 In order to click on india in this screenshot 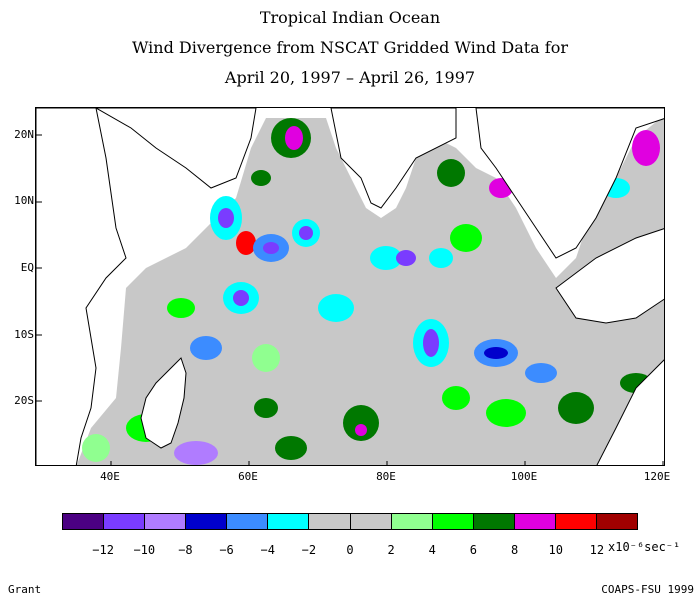, I will do `click(393, 158)`.